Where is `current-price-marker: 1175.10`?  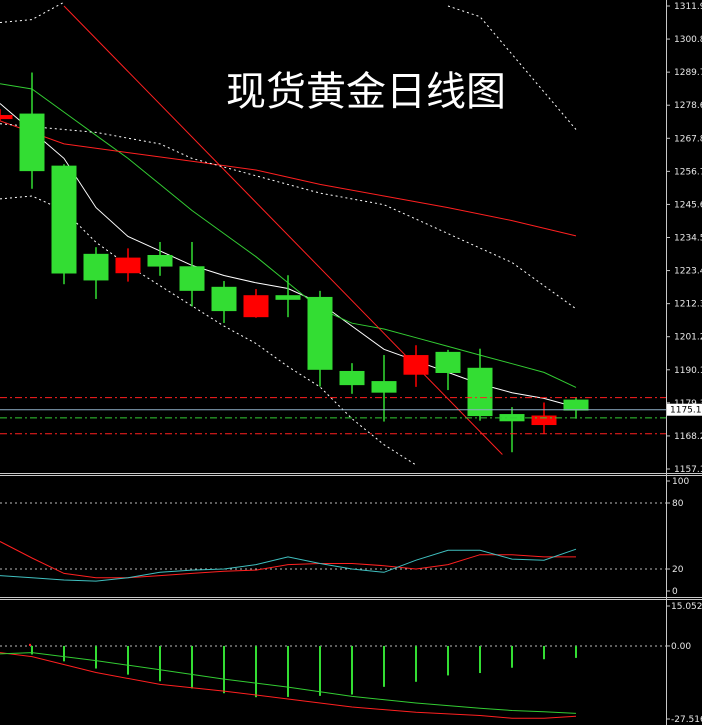
current-price-marker: 1175.10 is located at coordinates (684, 409).